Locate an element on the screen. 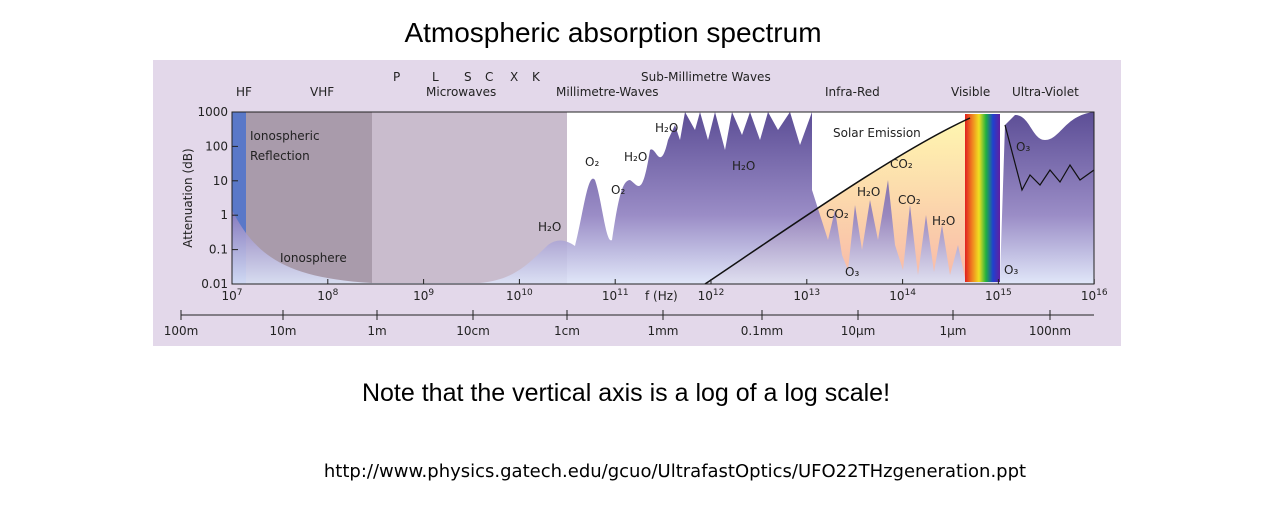  freq-tick-label: 10¹⁶ is located at coordinates (1094, 295).